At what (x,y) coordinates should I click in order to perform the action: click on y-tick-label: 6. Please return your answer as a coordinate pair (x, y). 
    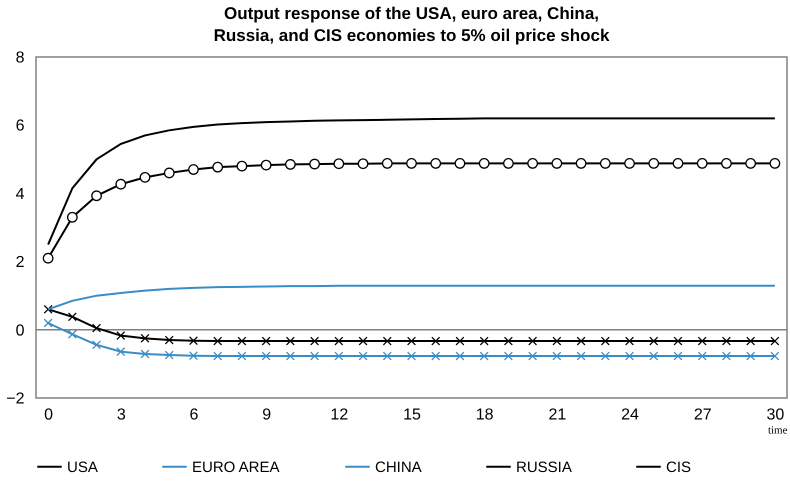
    Looking at the image, I should click on (20, 126).